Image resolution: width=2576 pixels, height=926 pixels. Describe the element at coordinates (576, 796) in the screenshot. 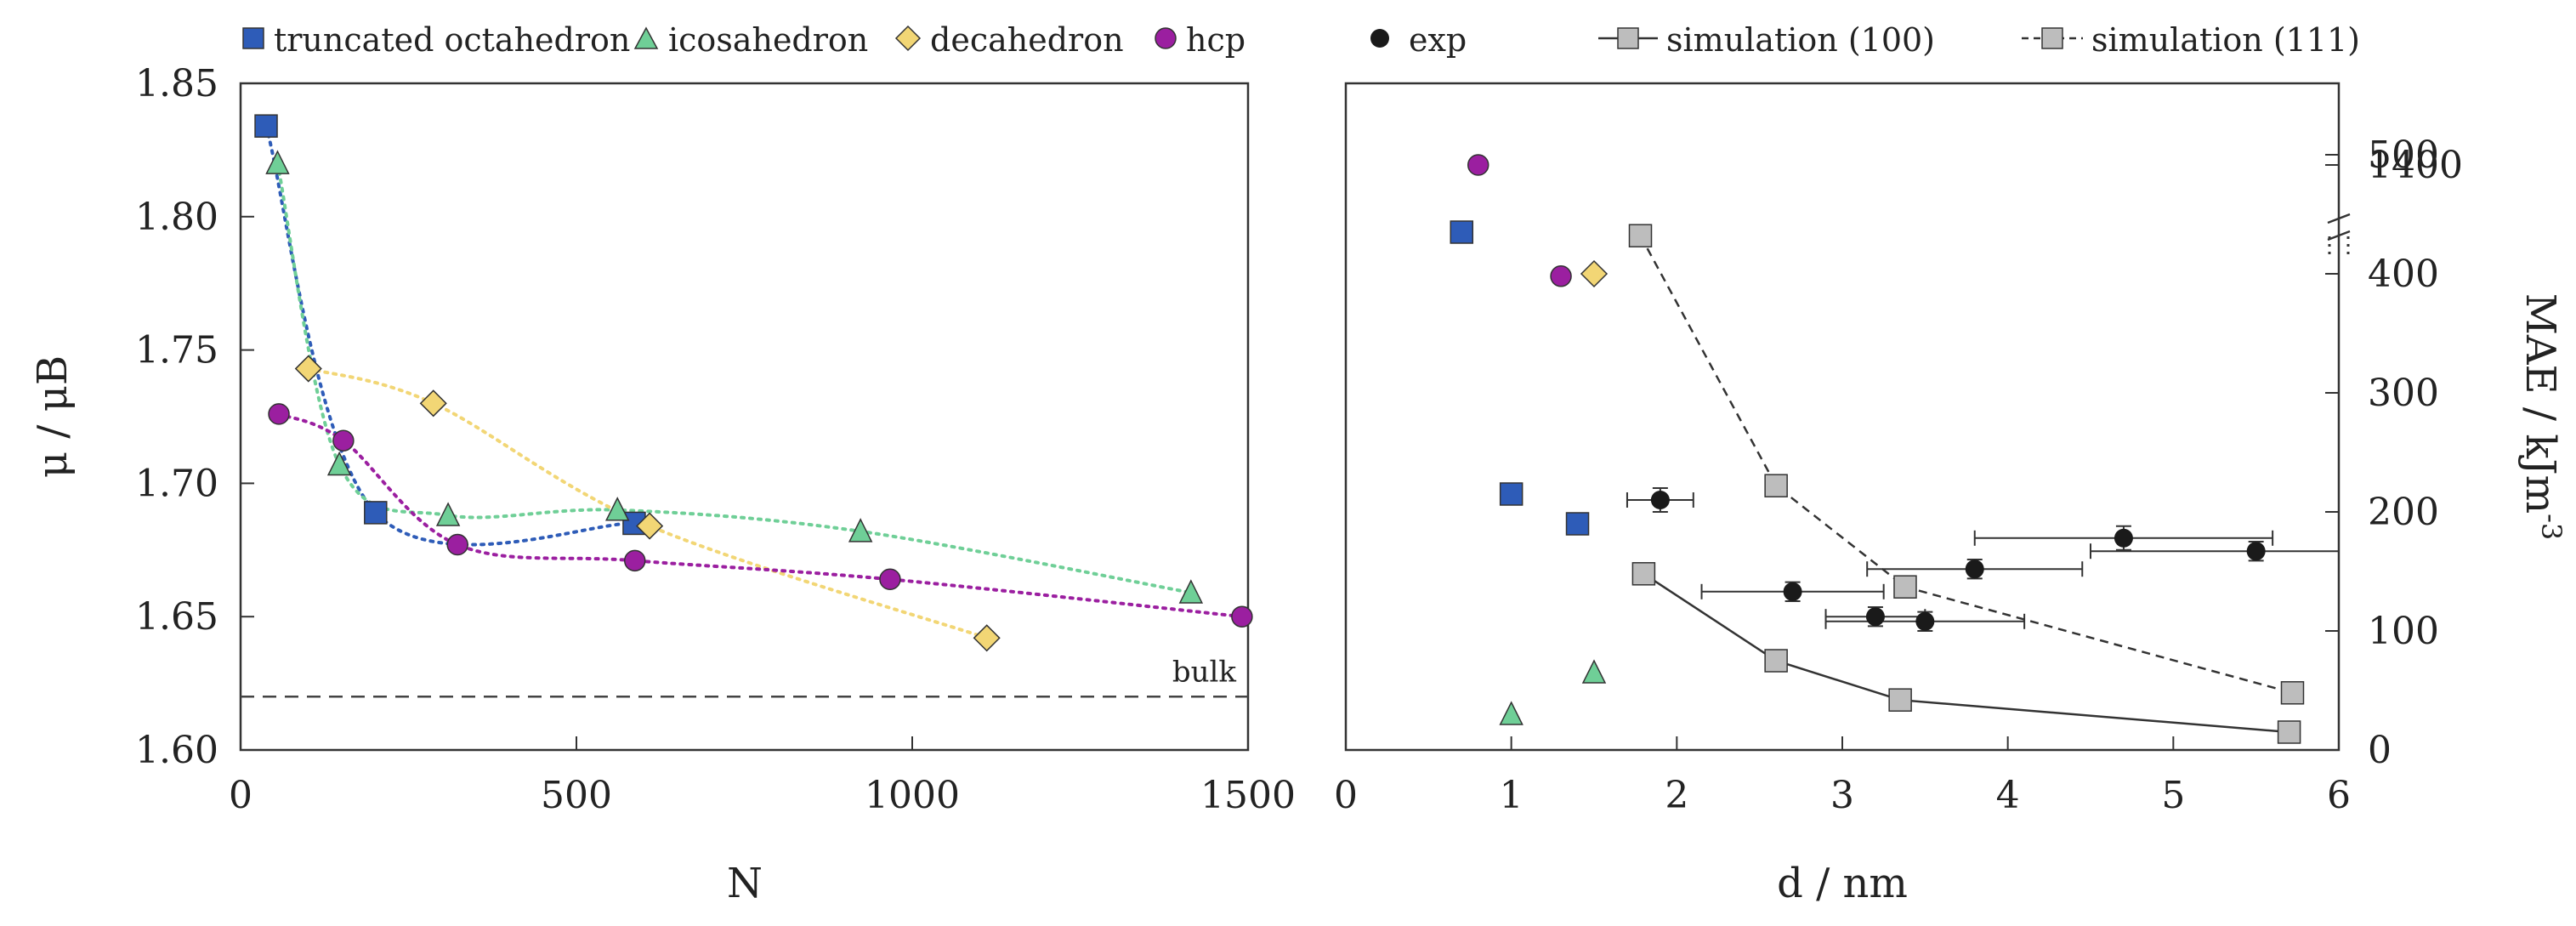

I see `left-x-tick-label: 500` at that location.